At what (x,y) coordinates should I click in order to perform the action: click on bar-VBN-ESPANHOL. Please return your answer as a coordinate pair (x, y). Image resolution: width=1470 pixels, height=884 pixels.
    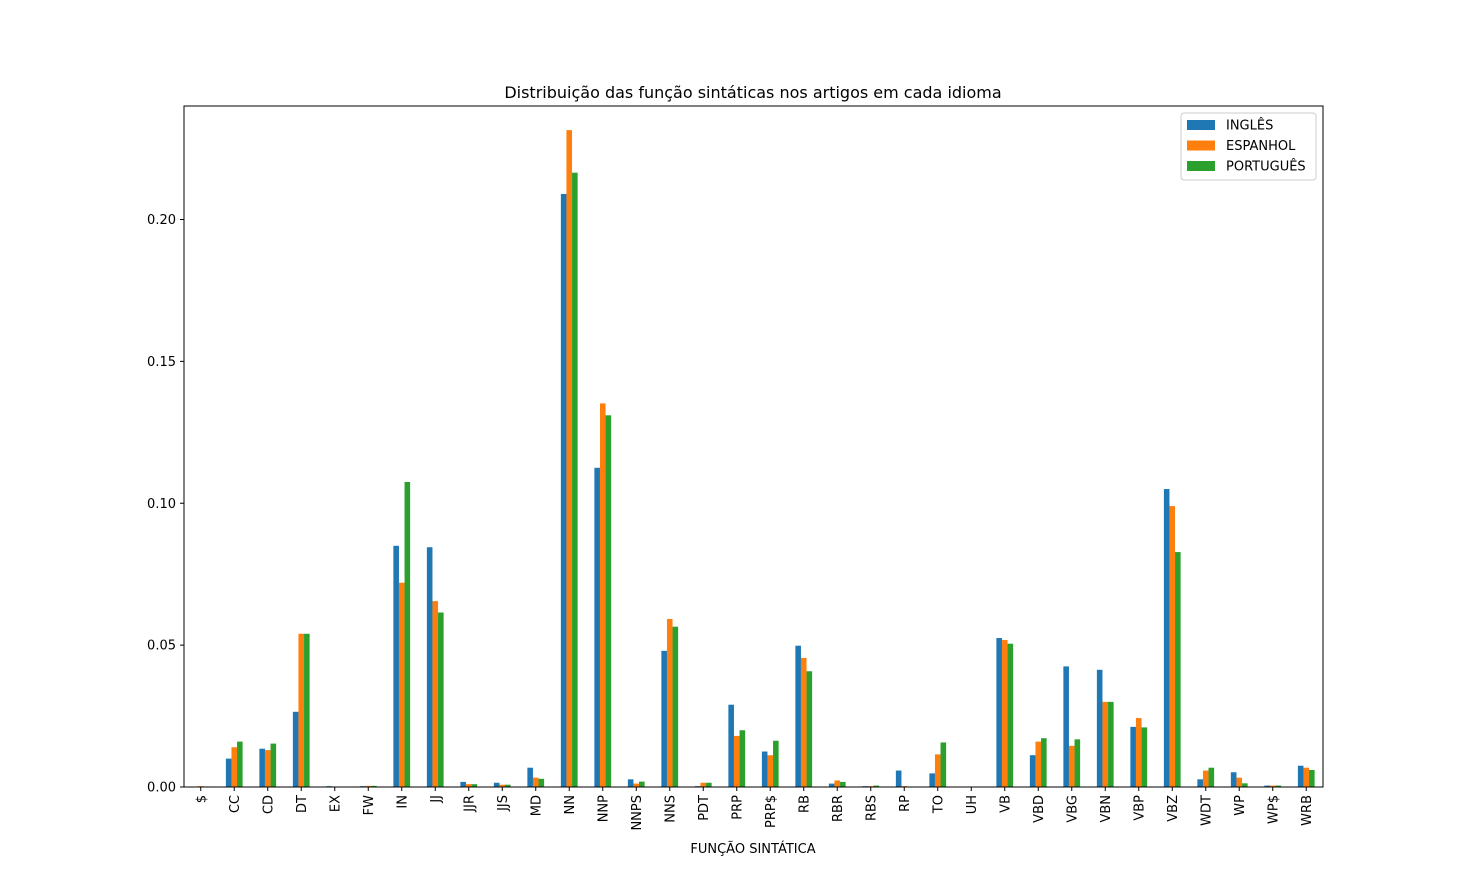
    Looking at the image, I should click on (1105, 744).